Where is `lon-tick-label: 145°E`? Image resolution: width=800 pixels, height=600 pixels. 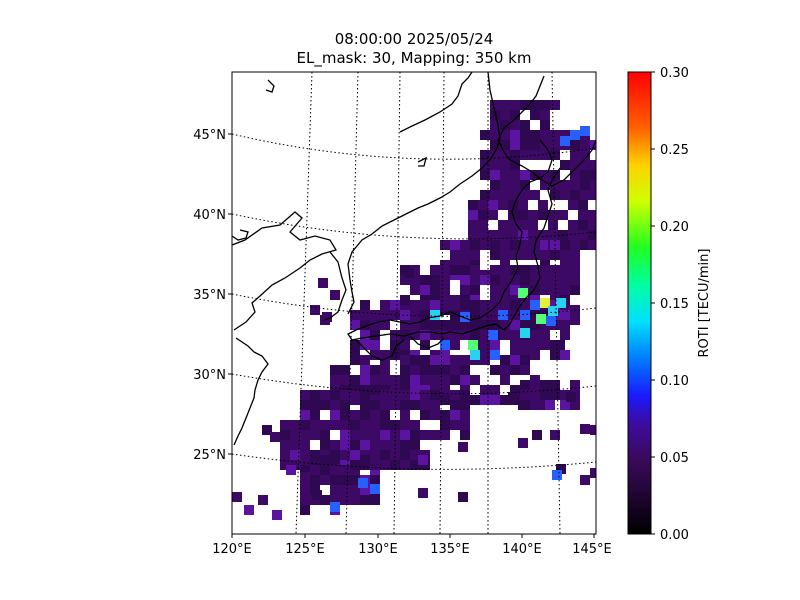
lon-tick-label: 145°E is located at coordinates (592, 549).